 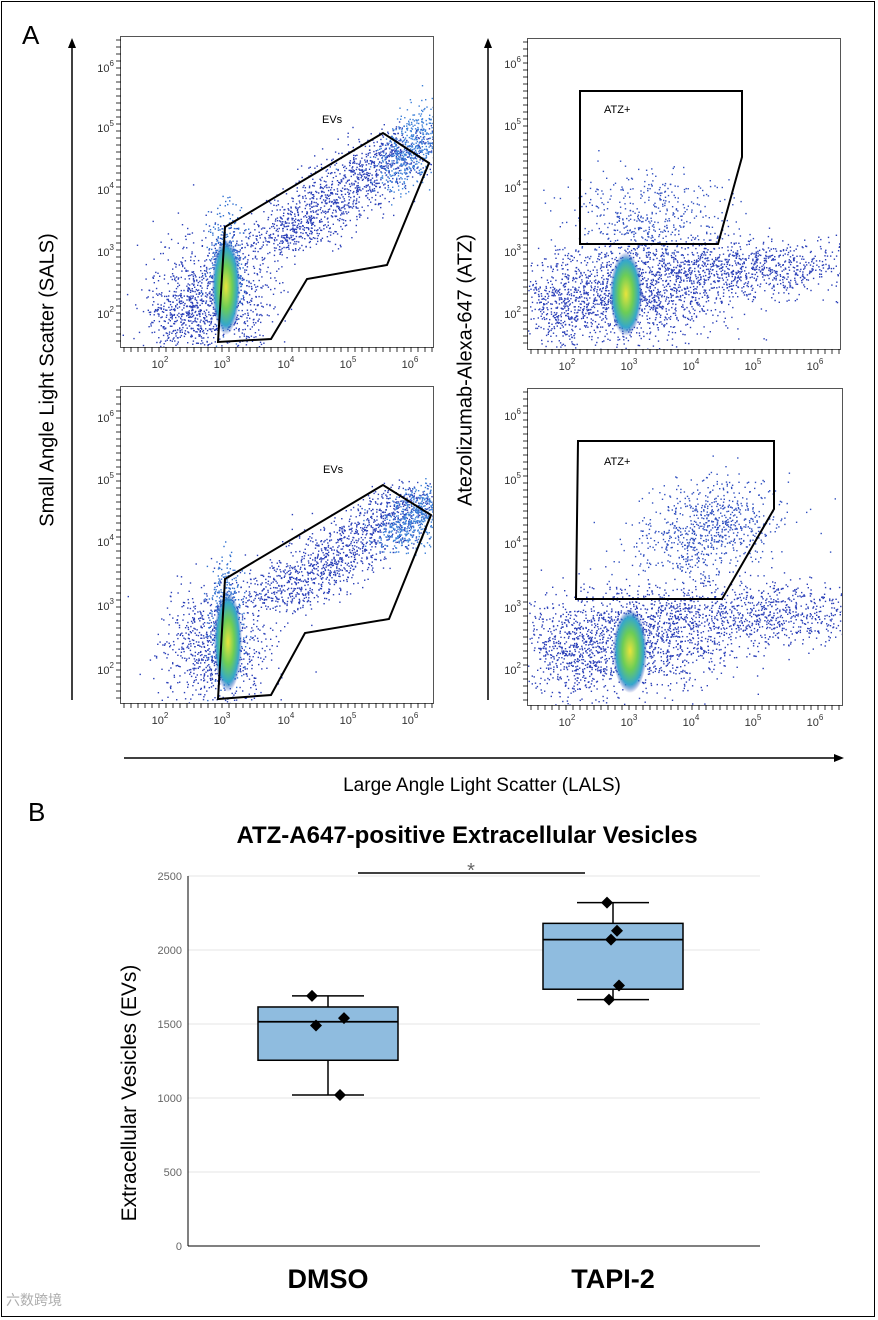 I want to click on flow-plot-bottom-left: EVs, so click(x=277, y=545).